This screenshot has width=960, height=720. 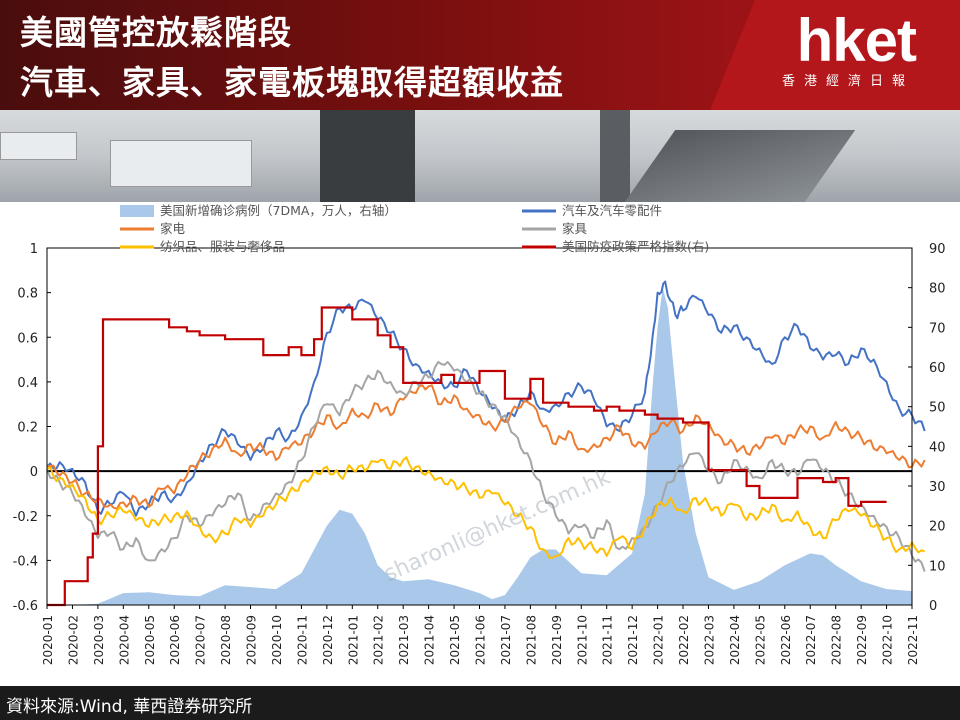 What do you see at coordinates (937, 447) in the screenshot?
I see `y2-tick-label: 40` at bounding box center [937, 447].